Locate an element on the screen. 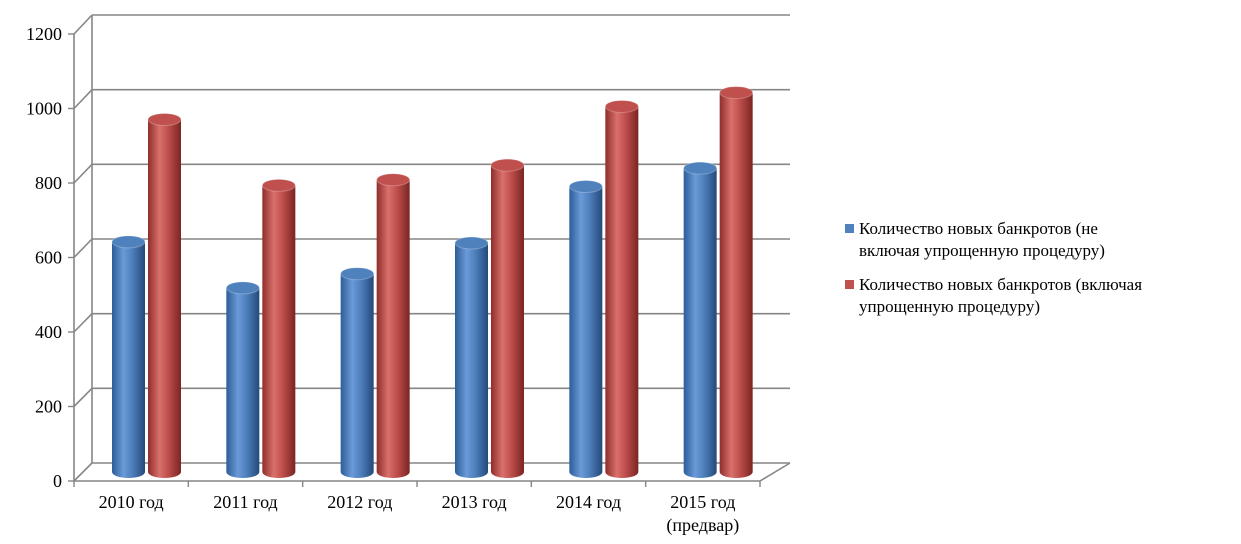  legend-swatch-blue is located at coordinates (849, 228).